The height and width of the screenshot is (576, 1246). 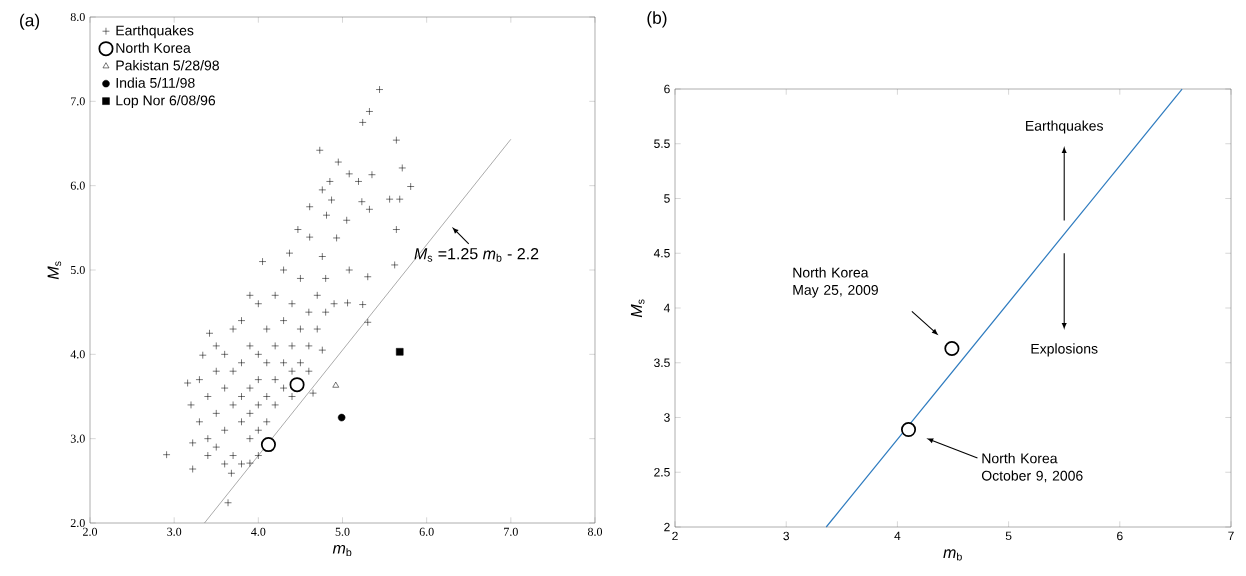 I want to click on chart-title: (b), so click(x=657, y=19).